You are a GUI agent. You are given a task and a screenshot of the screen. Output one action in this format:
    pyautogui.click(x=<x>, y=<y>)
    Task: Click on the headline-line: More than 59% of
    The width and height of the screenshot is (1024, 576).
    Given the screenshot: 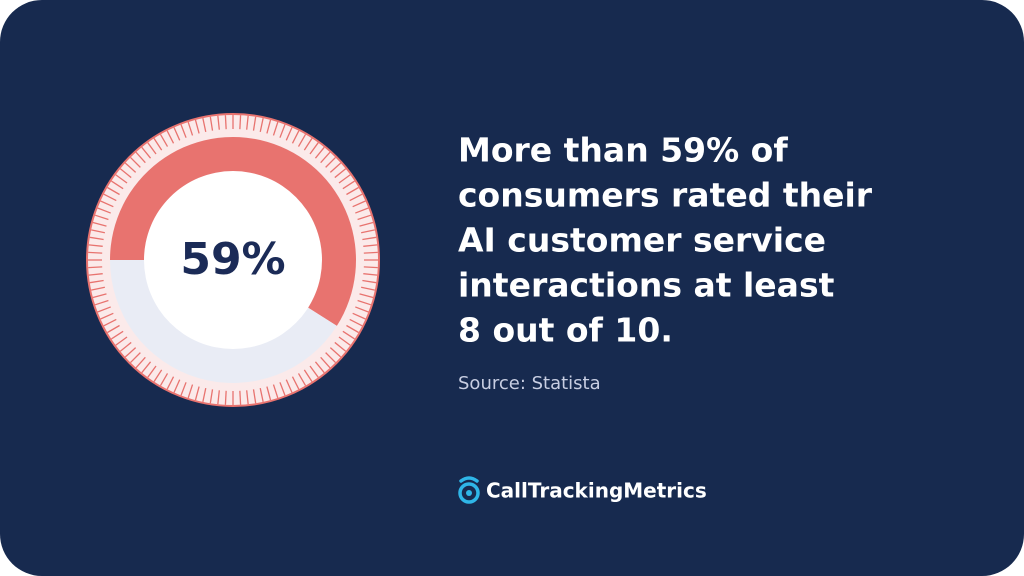 What is the action you would take?
    pyautogui.click(x=623, y=150)
    